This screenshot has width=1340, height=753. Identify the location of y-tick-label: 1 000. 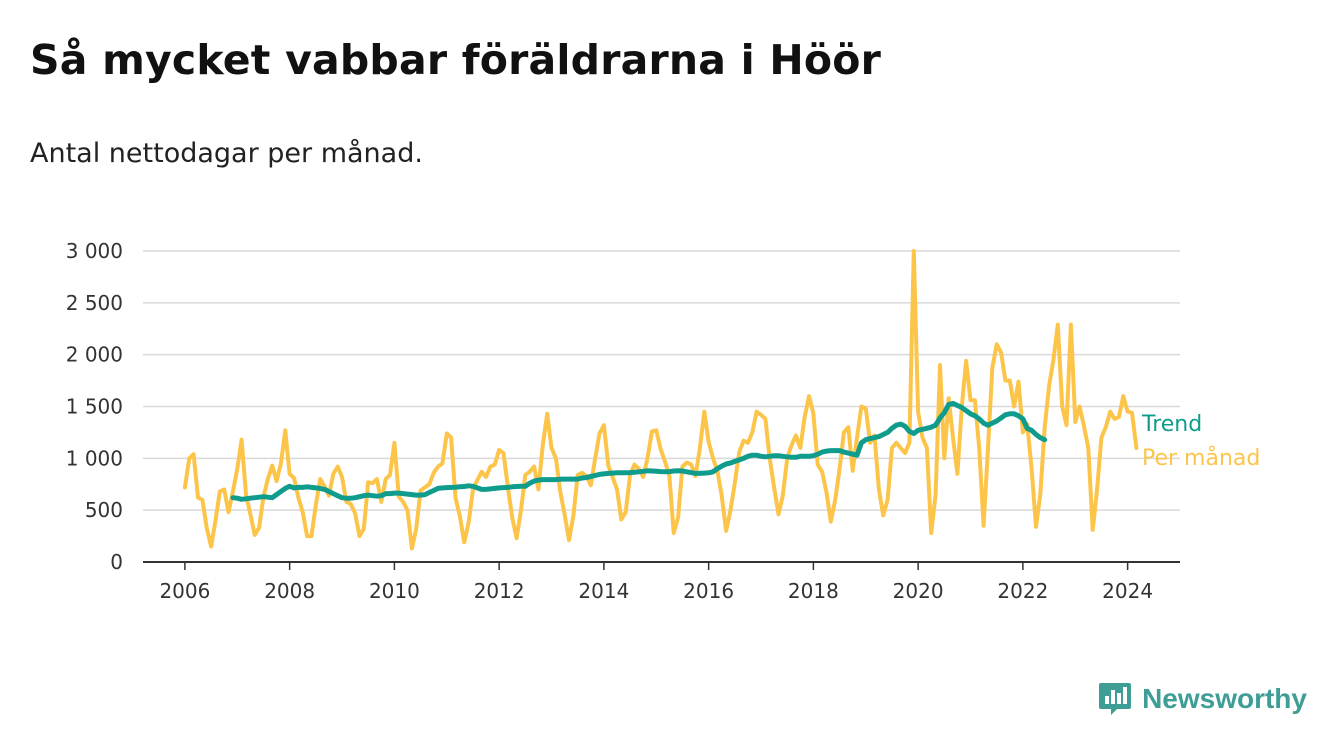
(94, 458).